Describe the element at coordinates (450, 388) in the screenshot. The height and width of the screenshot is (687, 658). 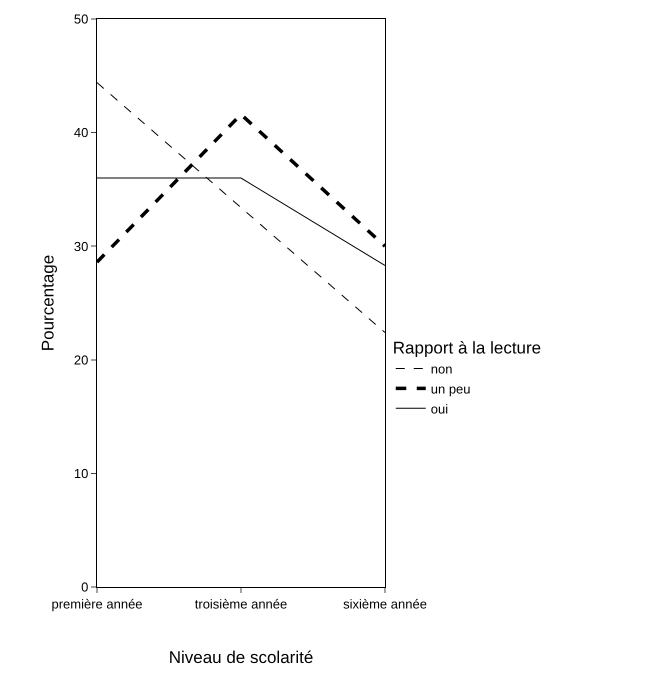
I see `legend-label: un peu` at that location.